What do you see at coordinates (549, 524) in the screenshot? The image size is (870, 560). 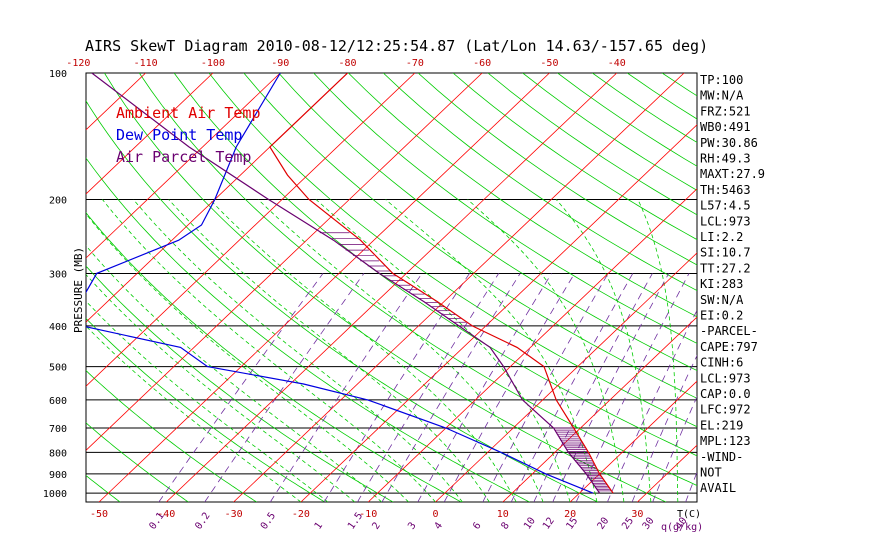 I see `mixing-ratio-tick-12: 12` at bounding box center [549, 524].